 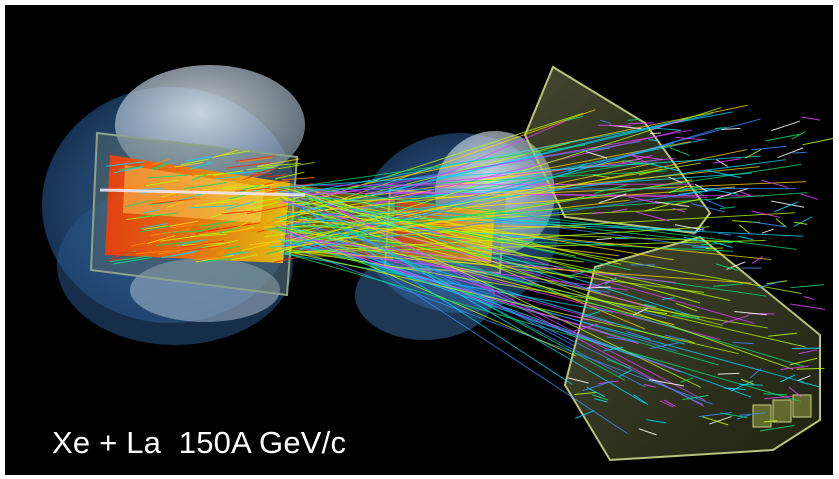 What do you see at coordinates (199, 442) in the screenshot?
I see `beam-caption: Xe + La 150A GeV/c` at bounding box center [199, 442].